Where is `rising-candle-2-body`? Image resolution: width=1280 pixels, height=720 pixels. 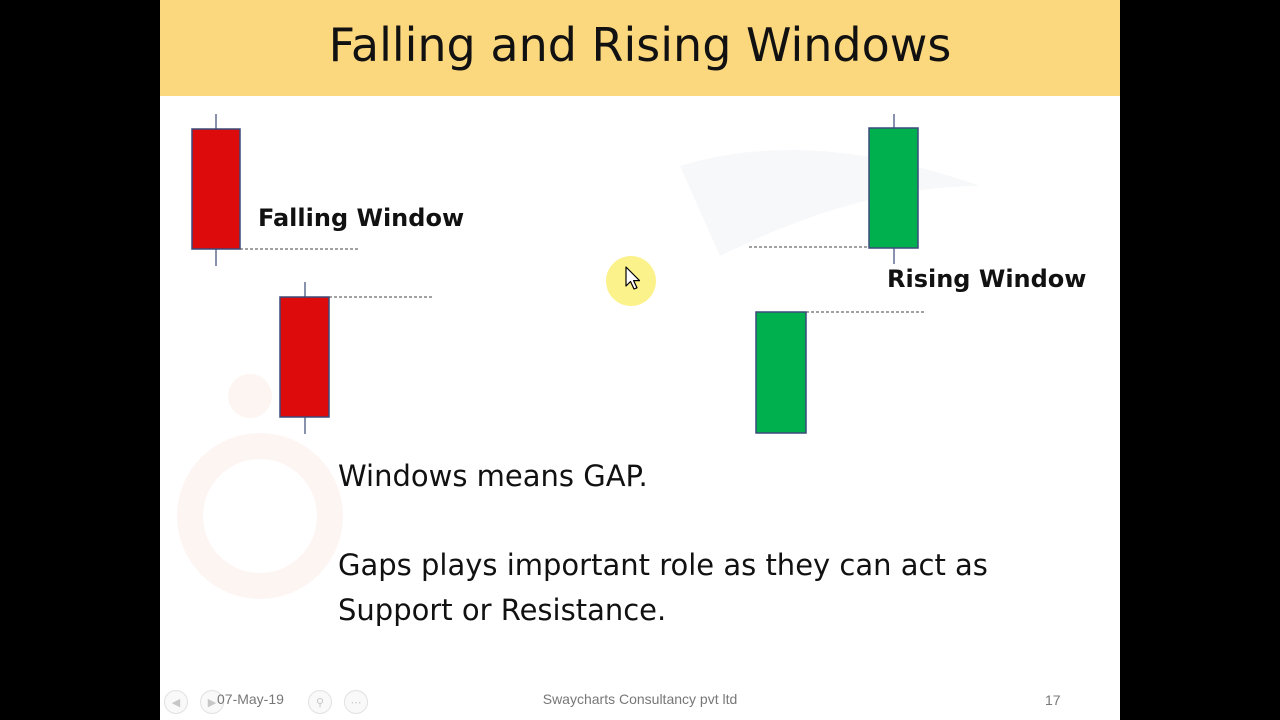 rising-candle-2-body is located at coordinates (893, 188).